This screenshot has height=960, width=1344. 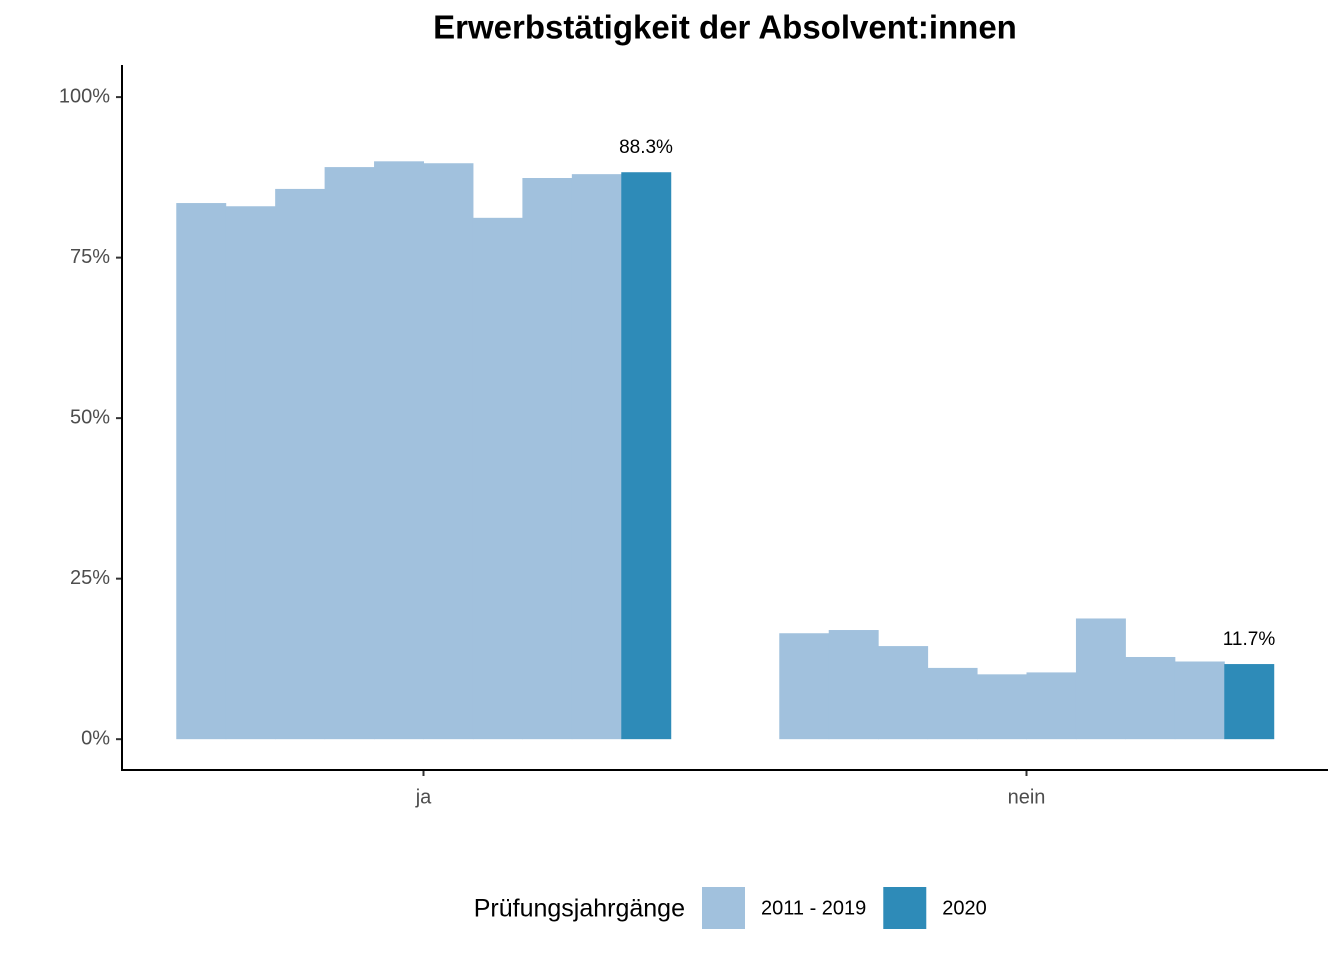 What do you see at coordinates (95, 738) in the screenshot?
I see `y-tick-label: 0%` at bounding box center [95, 738].